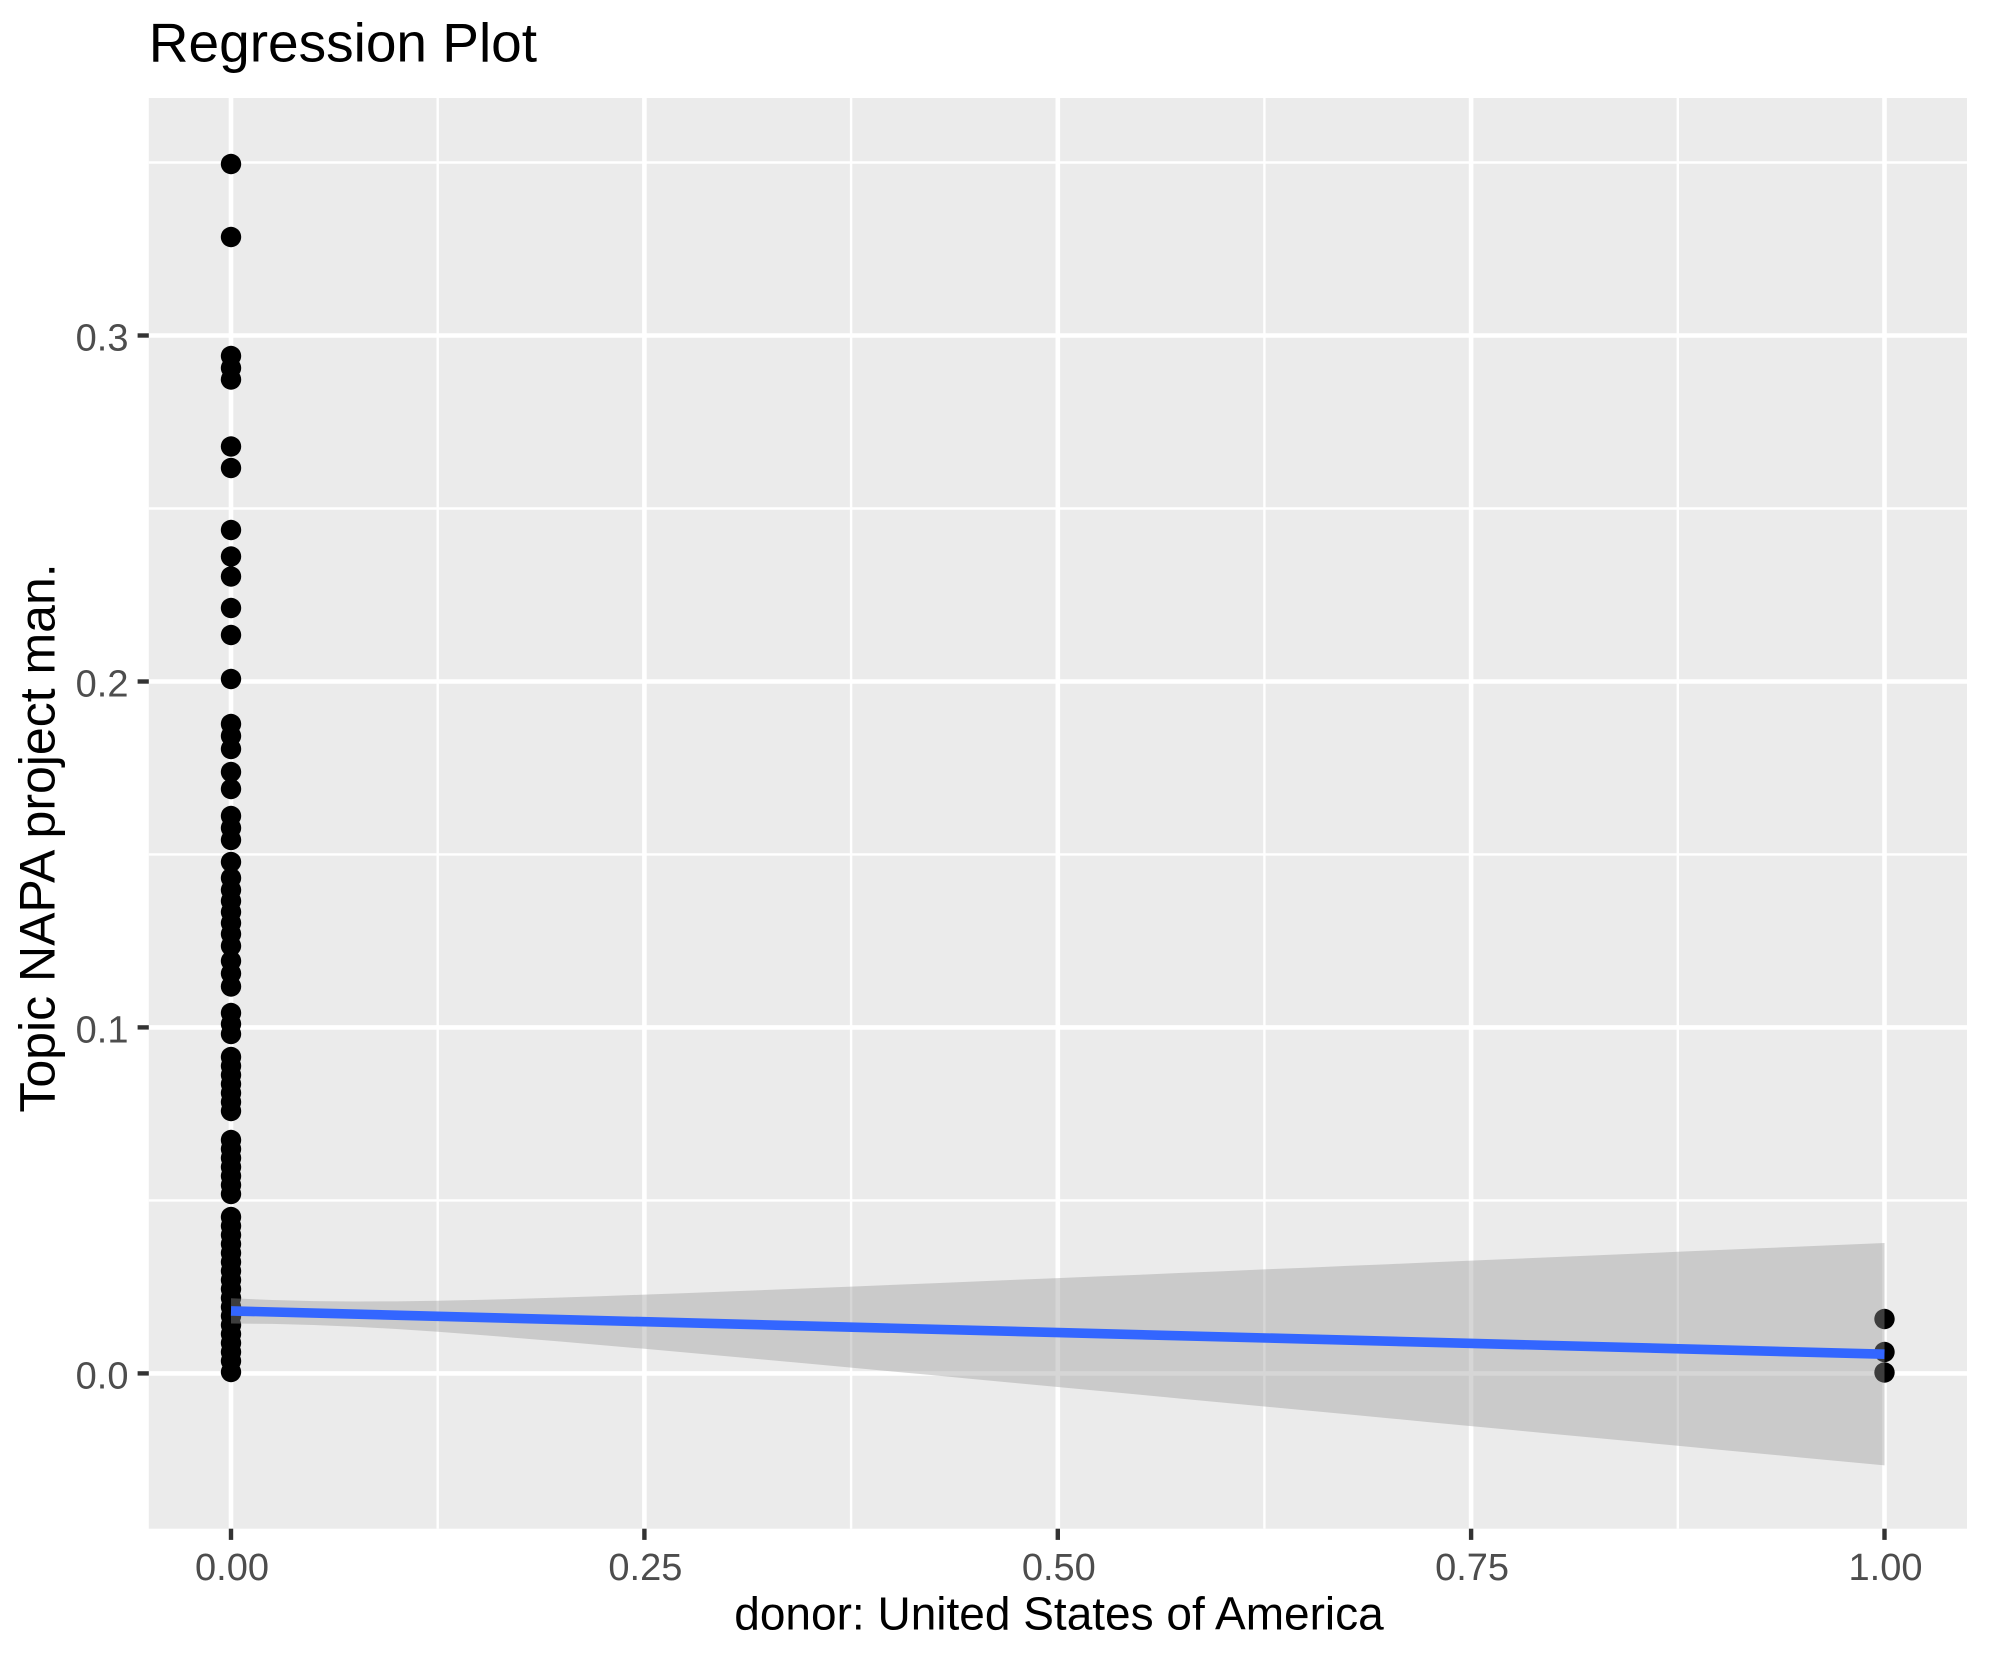  Describe the element at coordinates (1059, 1568) in the screenshot. I see `svg-text: 0.50` at that location.